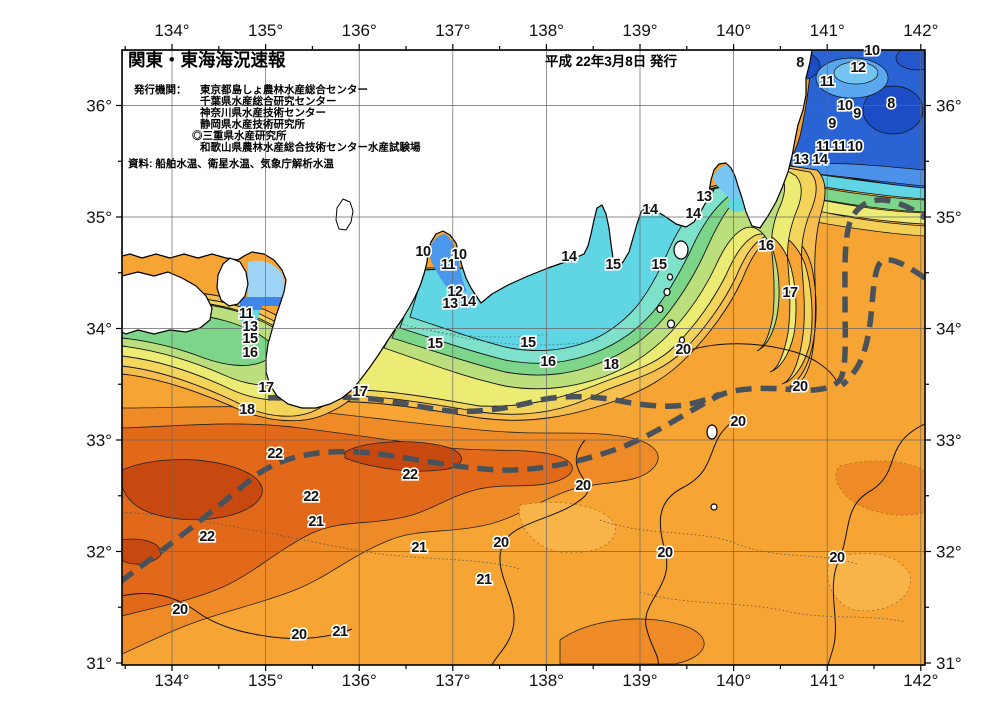 Image resolution: width=1002 pixels, height=709 pixels. Describe the element at coordinates (920, 680) in the screenshot. I see `longitude-label-bottom: 142°` at that location.